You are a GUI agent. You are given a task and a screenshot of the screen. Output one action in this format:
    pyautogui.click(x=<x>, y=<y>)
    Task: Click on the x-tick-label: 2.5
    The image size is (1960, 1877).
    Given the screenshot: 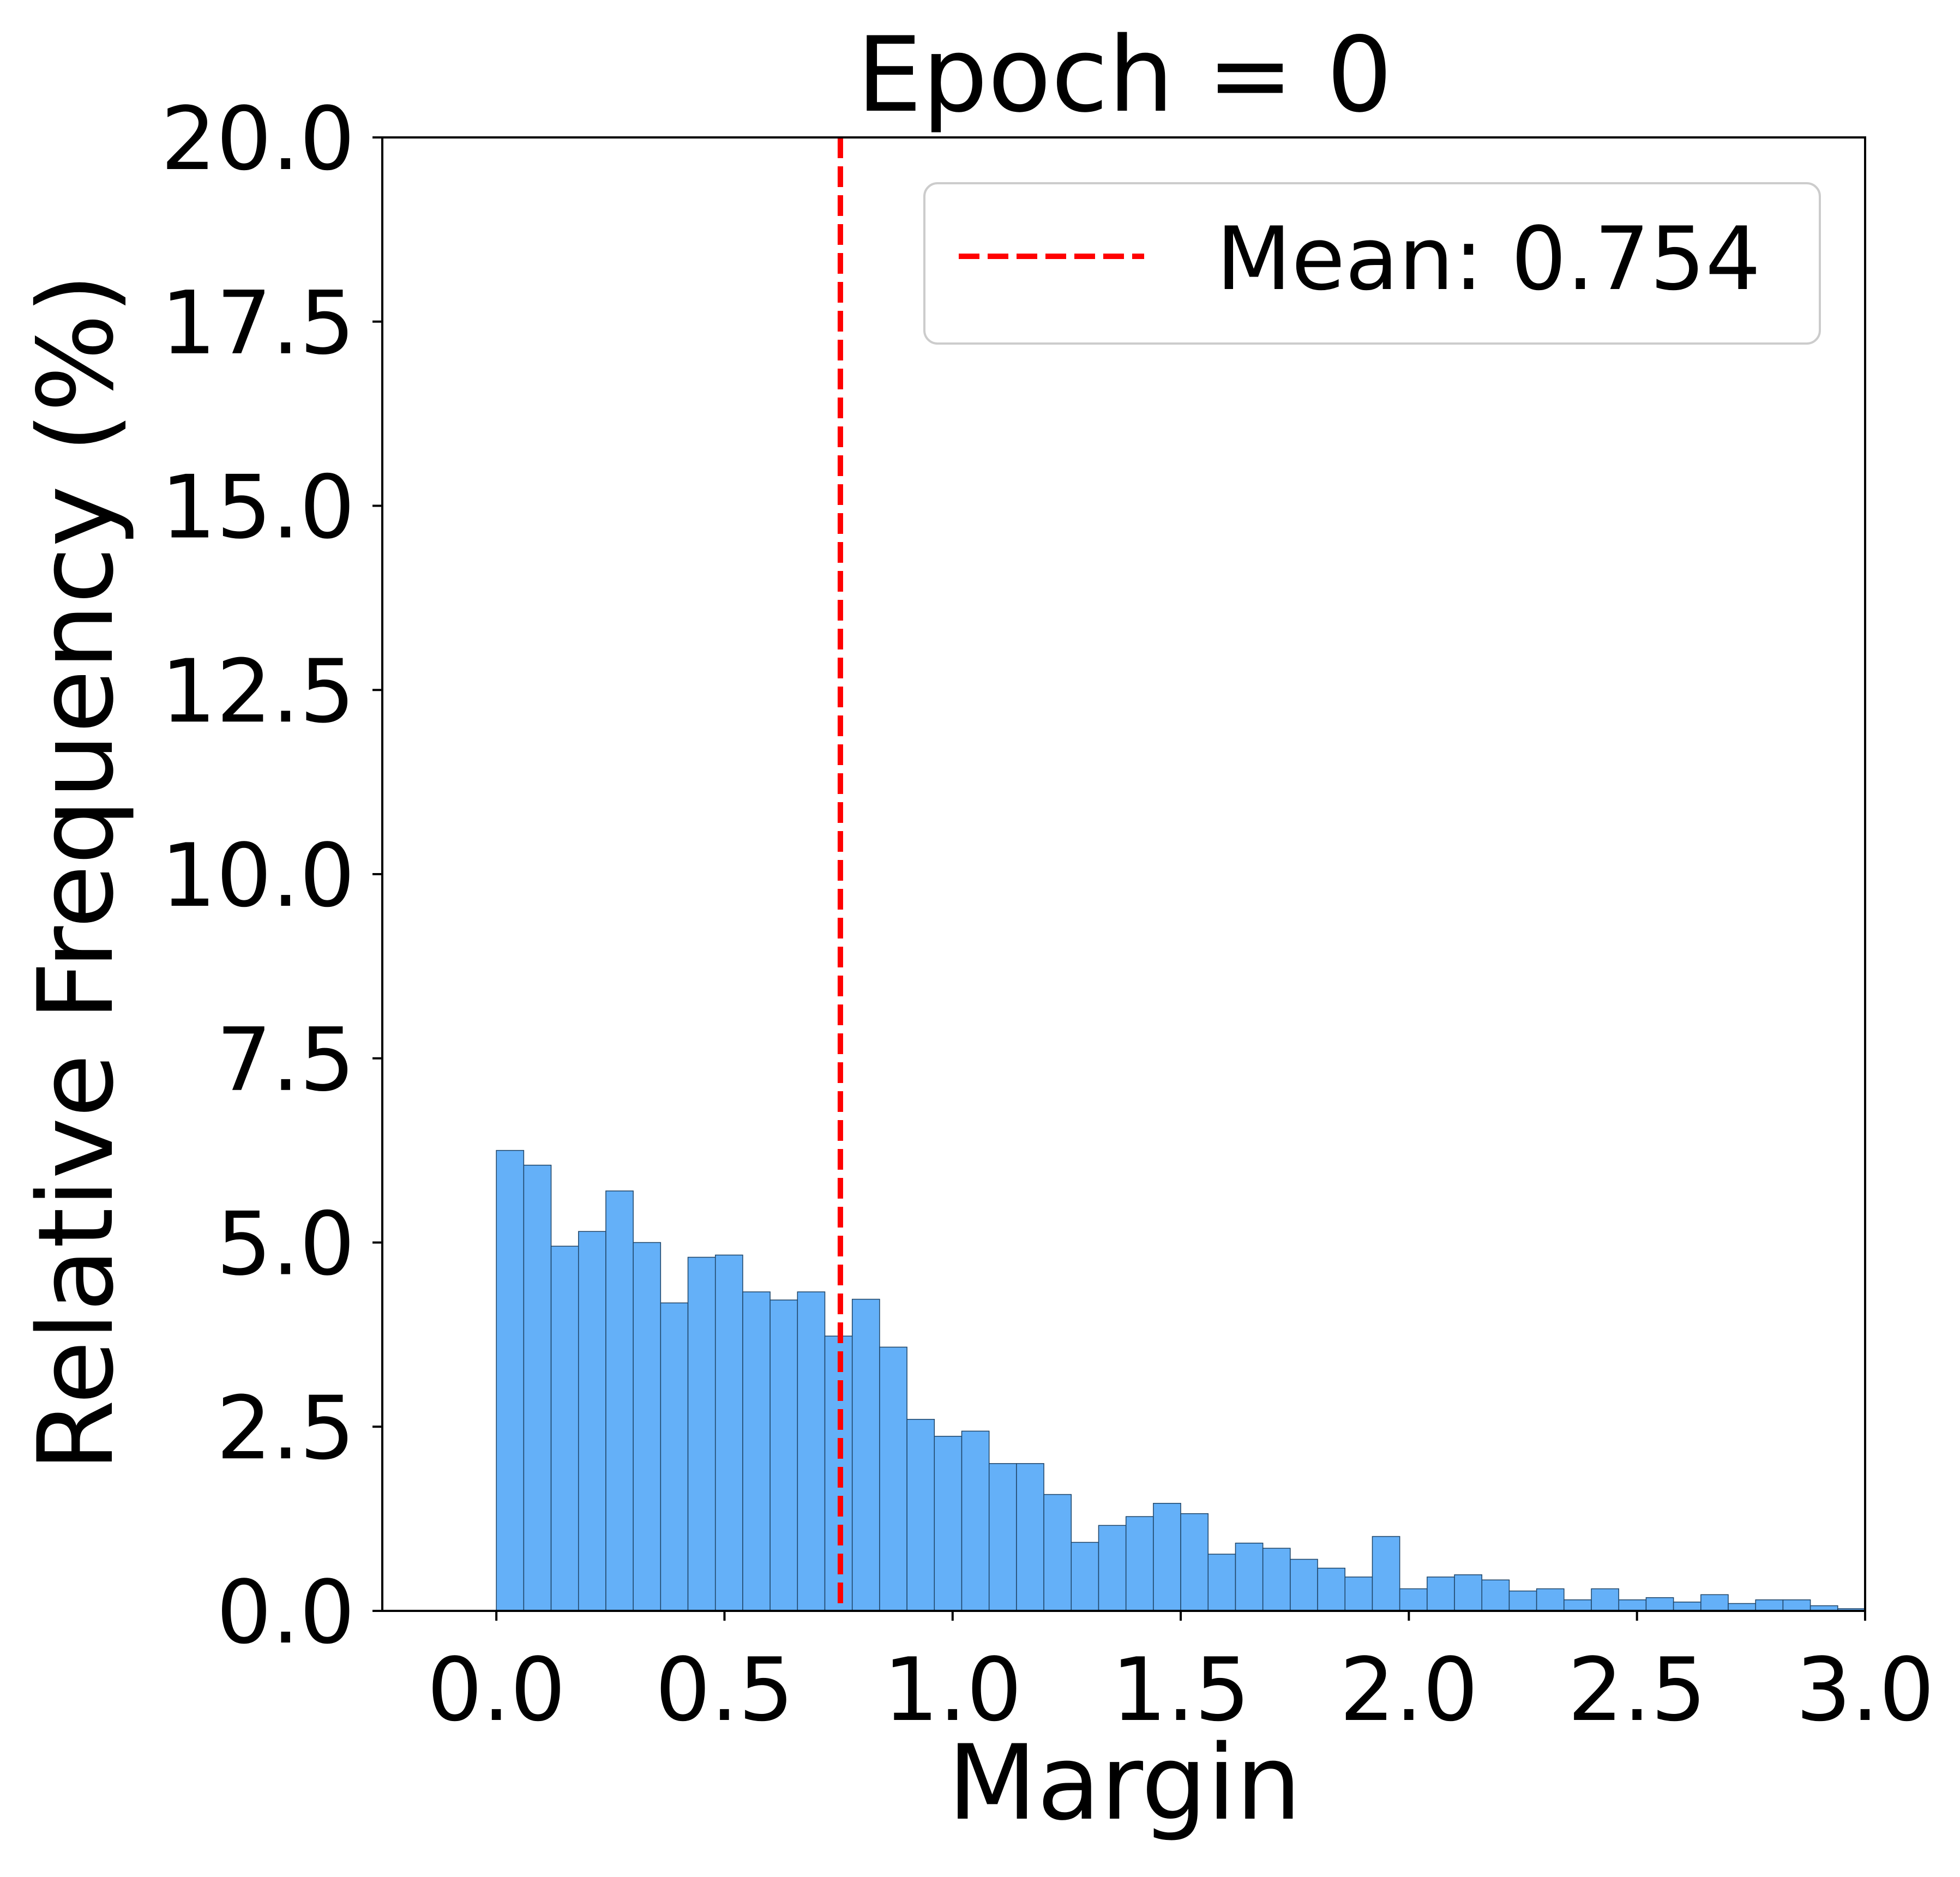 What is the action you would take?
    pyautogui.click(x=1636, y=1690)
    